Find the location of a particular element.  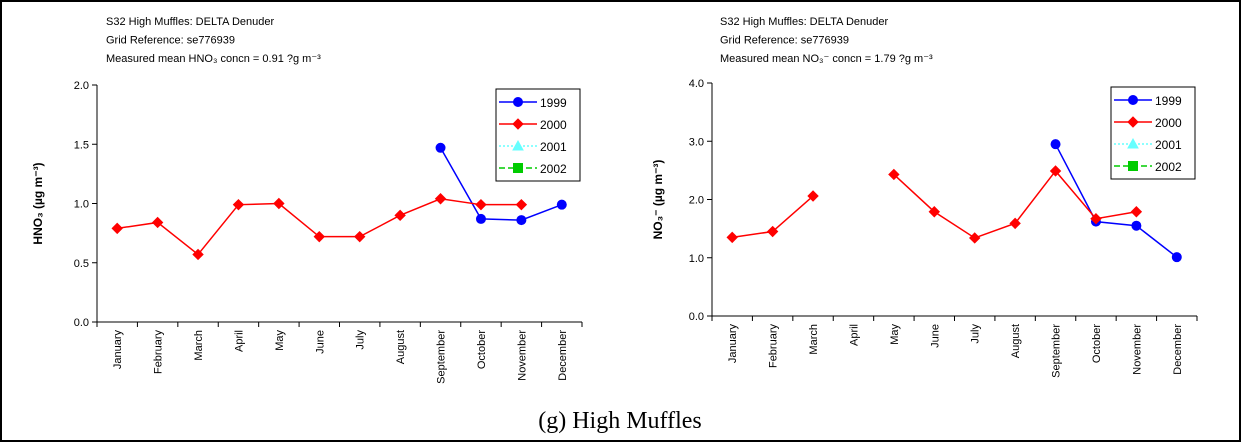

y-tick-label: 3.0 is located at coordinates (696, 142).